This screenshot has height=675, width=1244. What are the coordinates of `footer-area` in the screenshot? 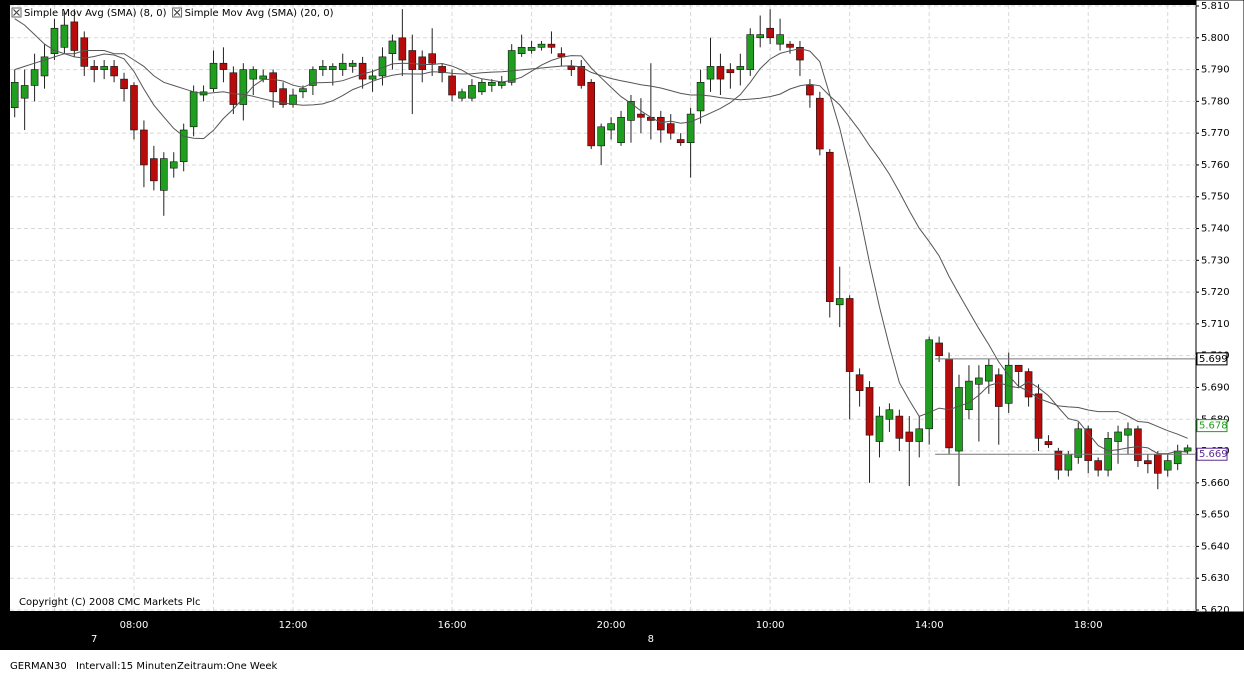 It's located at (622, 662).